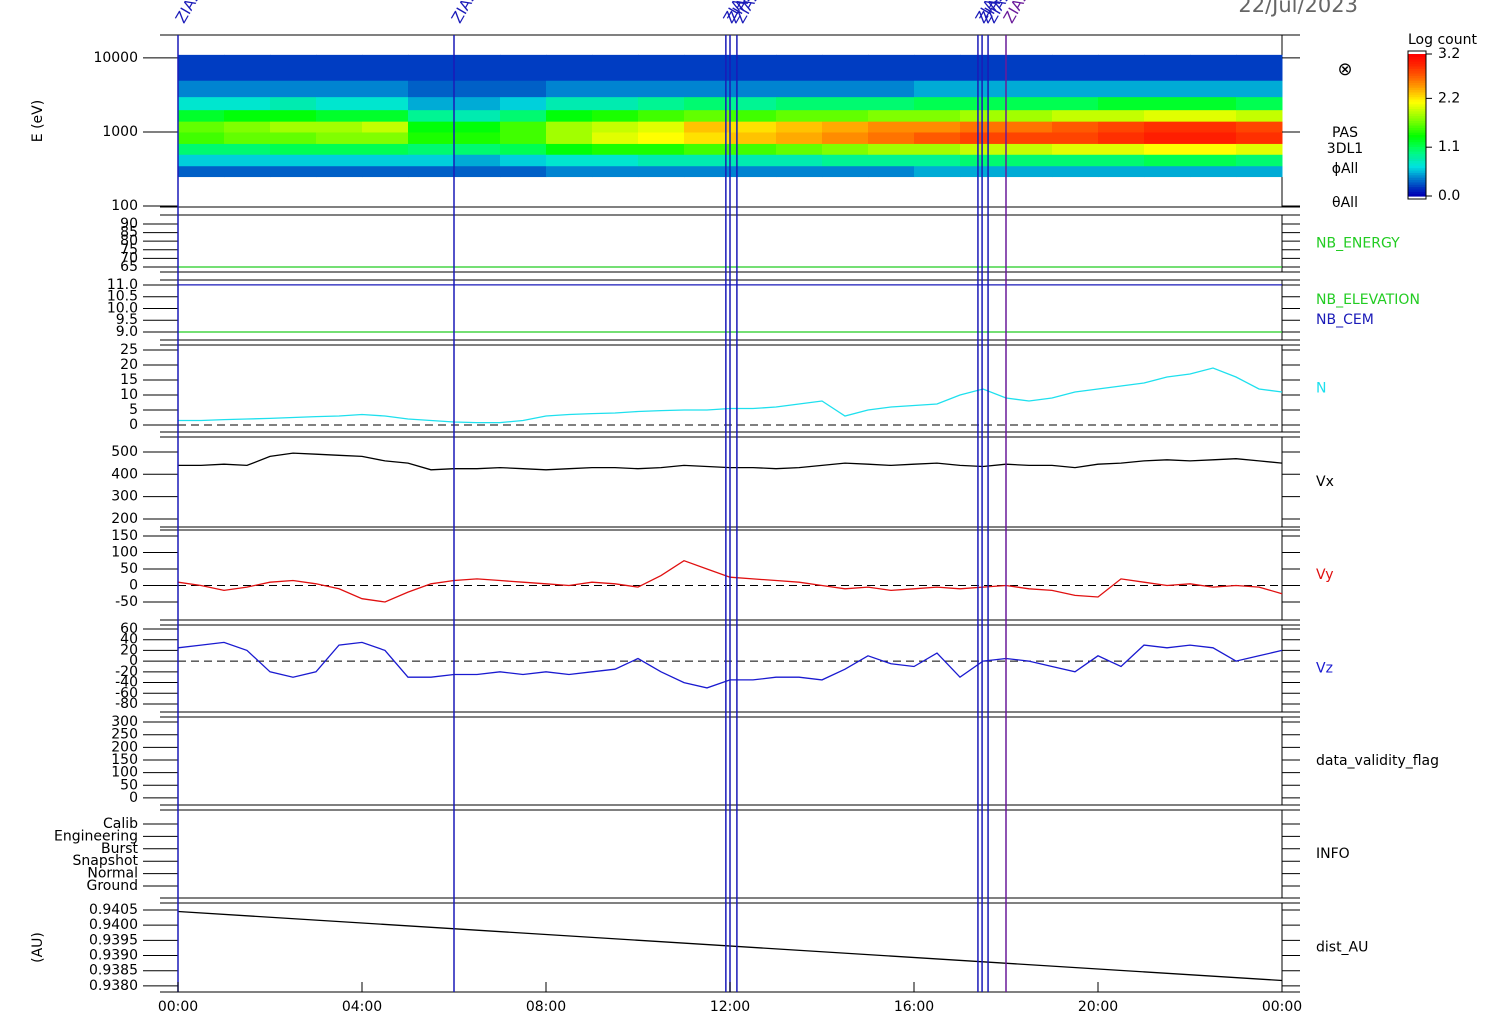 The width and height of the screenshot is (1512, 1020). What do you see at coordinates (120, 132) in the screenshot?
I see `y-tick-label: 1000` at bounding box center [120, 132].